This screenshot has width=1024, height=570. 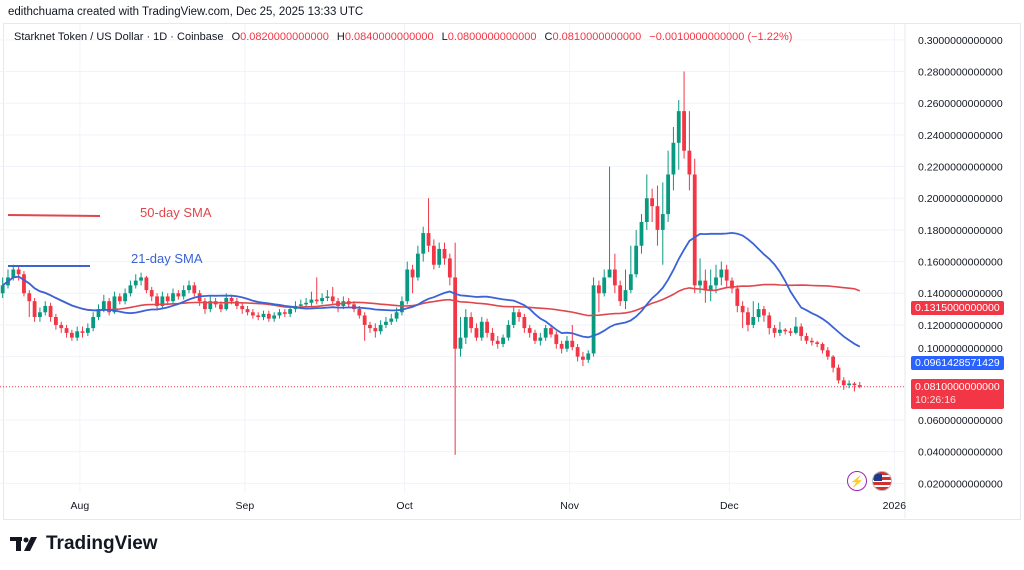 What do you see at coordinates (102, 543) in the screenshot?
I see `brand-name: TradingView` at bounding box center [102, 543].